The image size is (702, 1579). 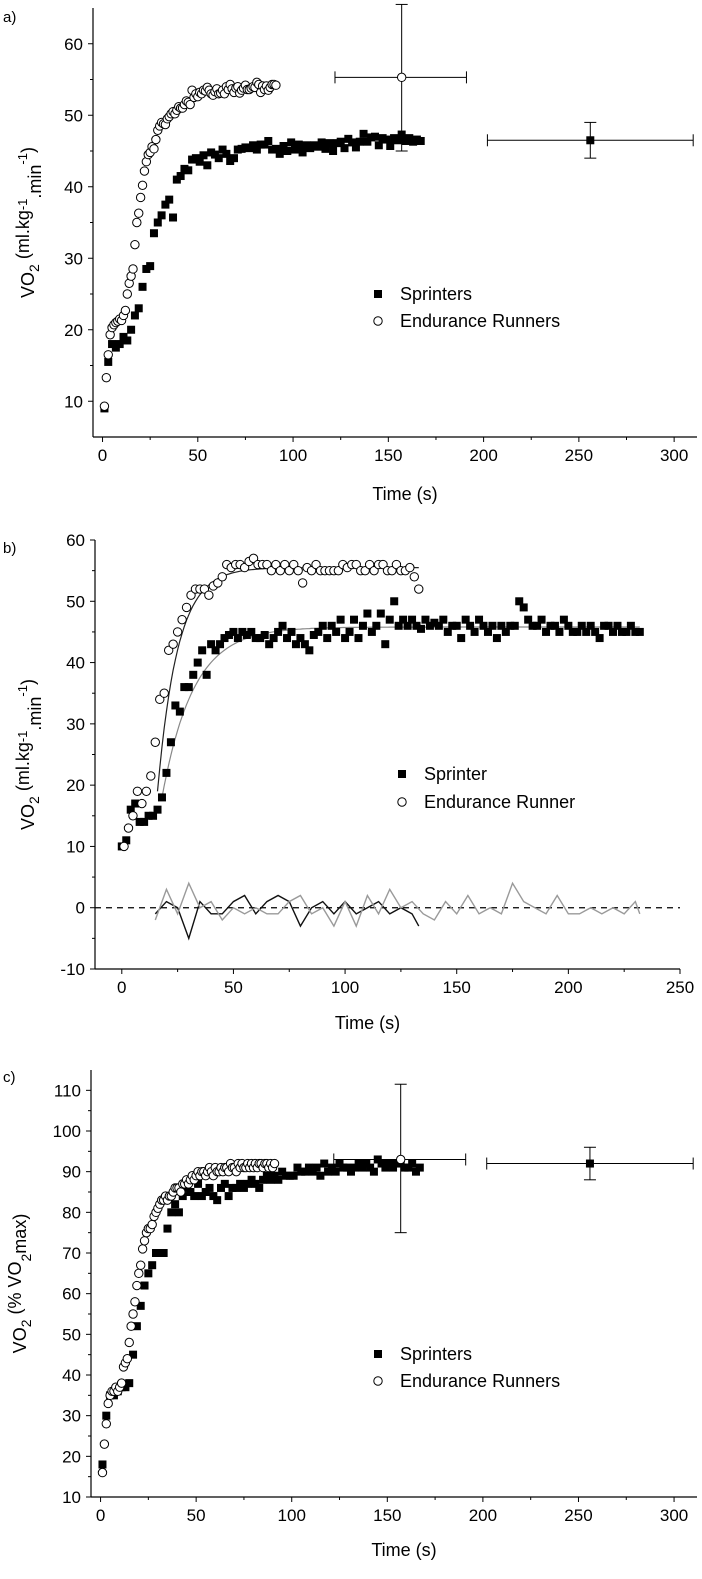 What do you see at coordinates (100, 1515) in the screenshot?
I see `x-tick-label: 0` at bounding box center [100, 1515].